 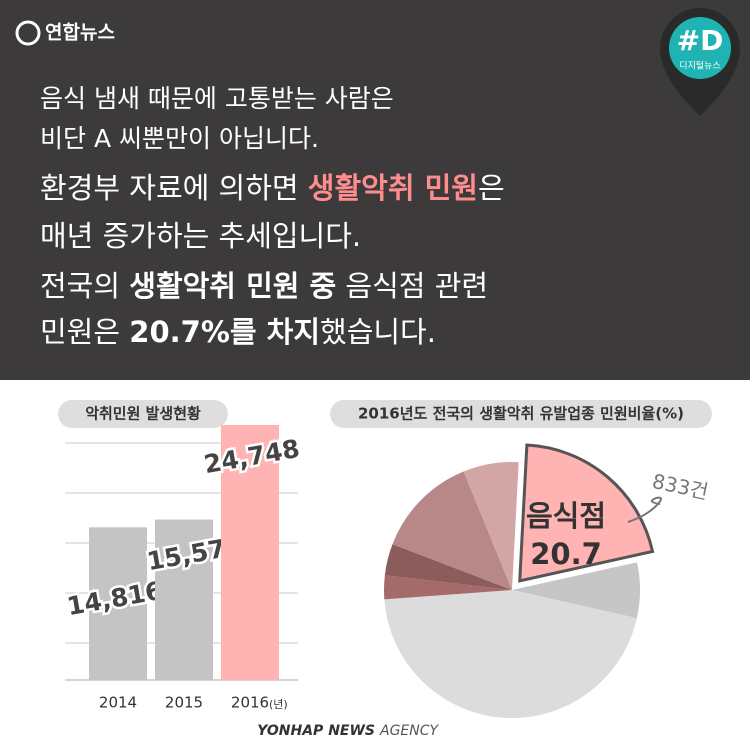 I want to click on x-unit: (년), so click(x=278, y=704).